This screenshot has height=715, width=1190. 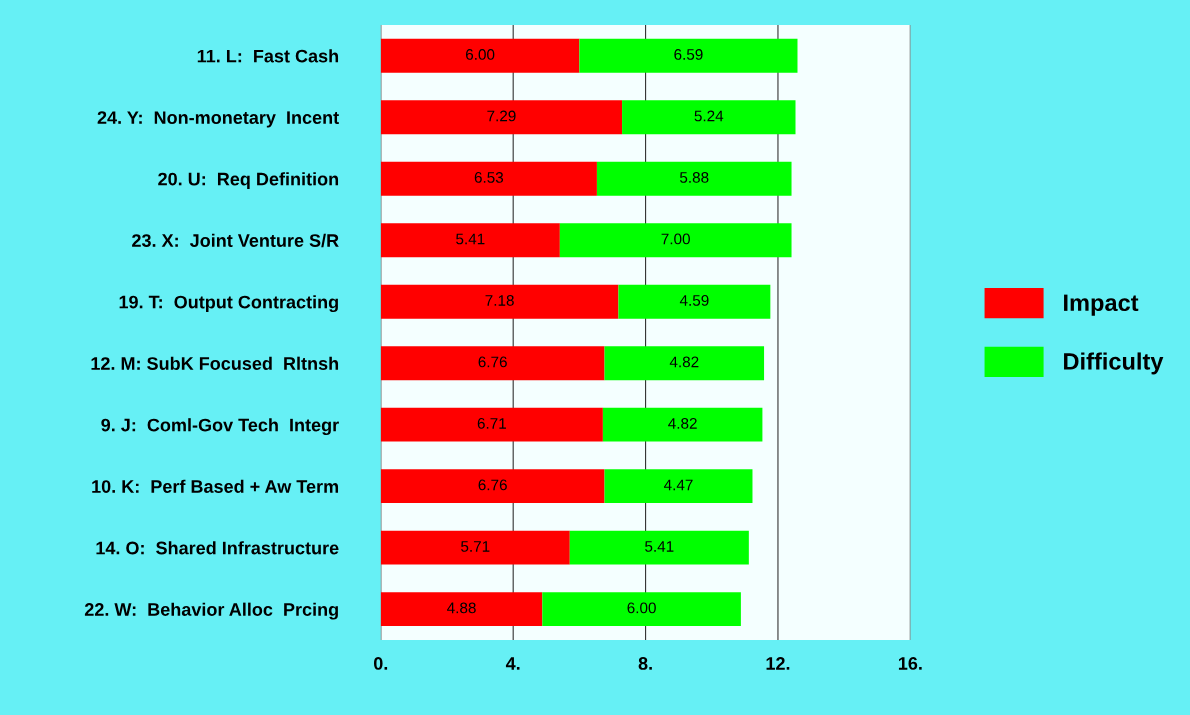 What do you see at coordinates (778, 663) in the screenshot?
I see `x-tick-label: 12.` at bounding box center [778, 663].